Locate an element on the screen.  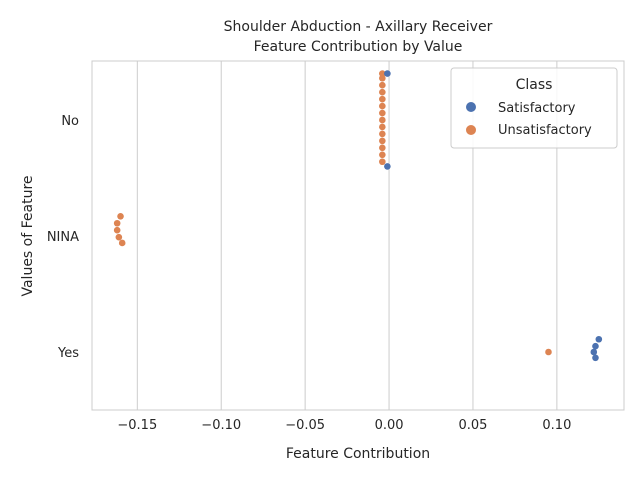
x-axis-label: Feature Contribution is located at coordinates (358, 454).